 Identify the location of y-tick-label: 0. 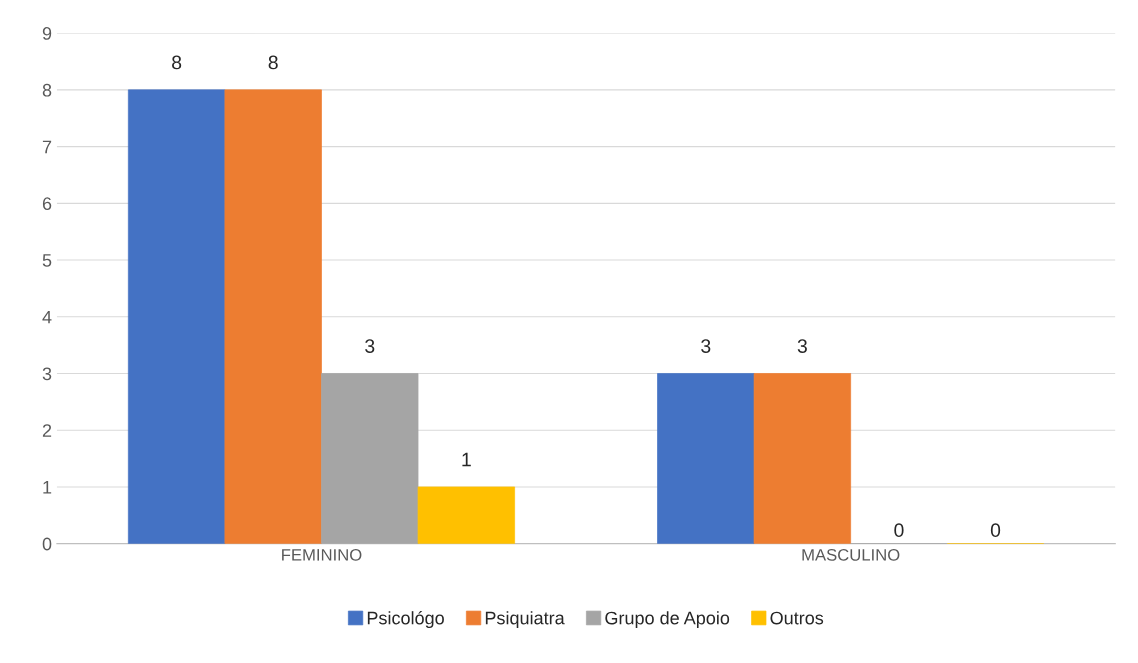
(47, 544).